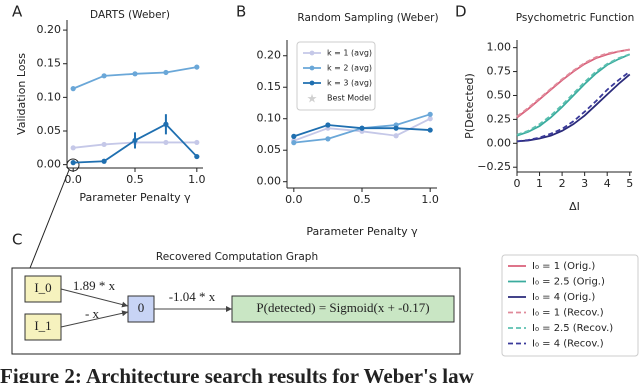 This screenshot has height=383, width=640. Describe the element at coordinates (349, 53) in the screenshot. I see `legend-label: k = 1 (avg)` at that location.